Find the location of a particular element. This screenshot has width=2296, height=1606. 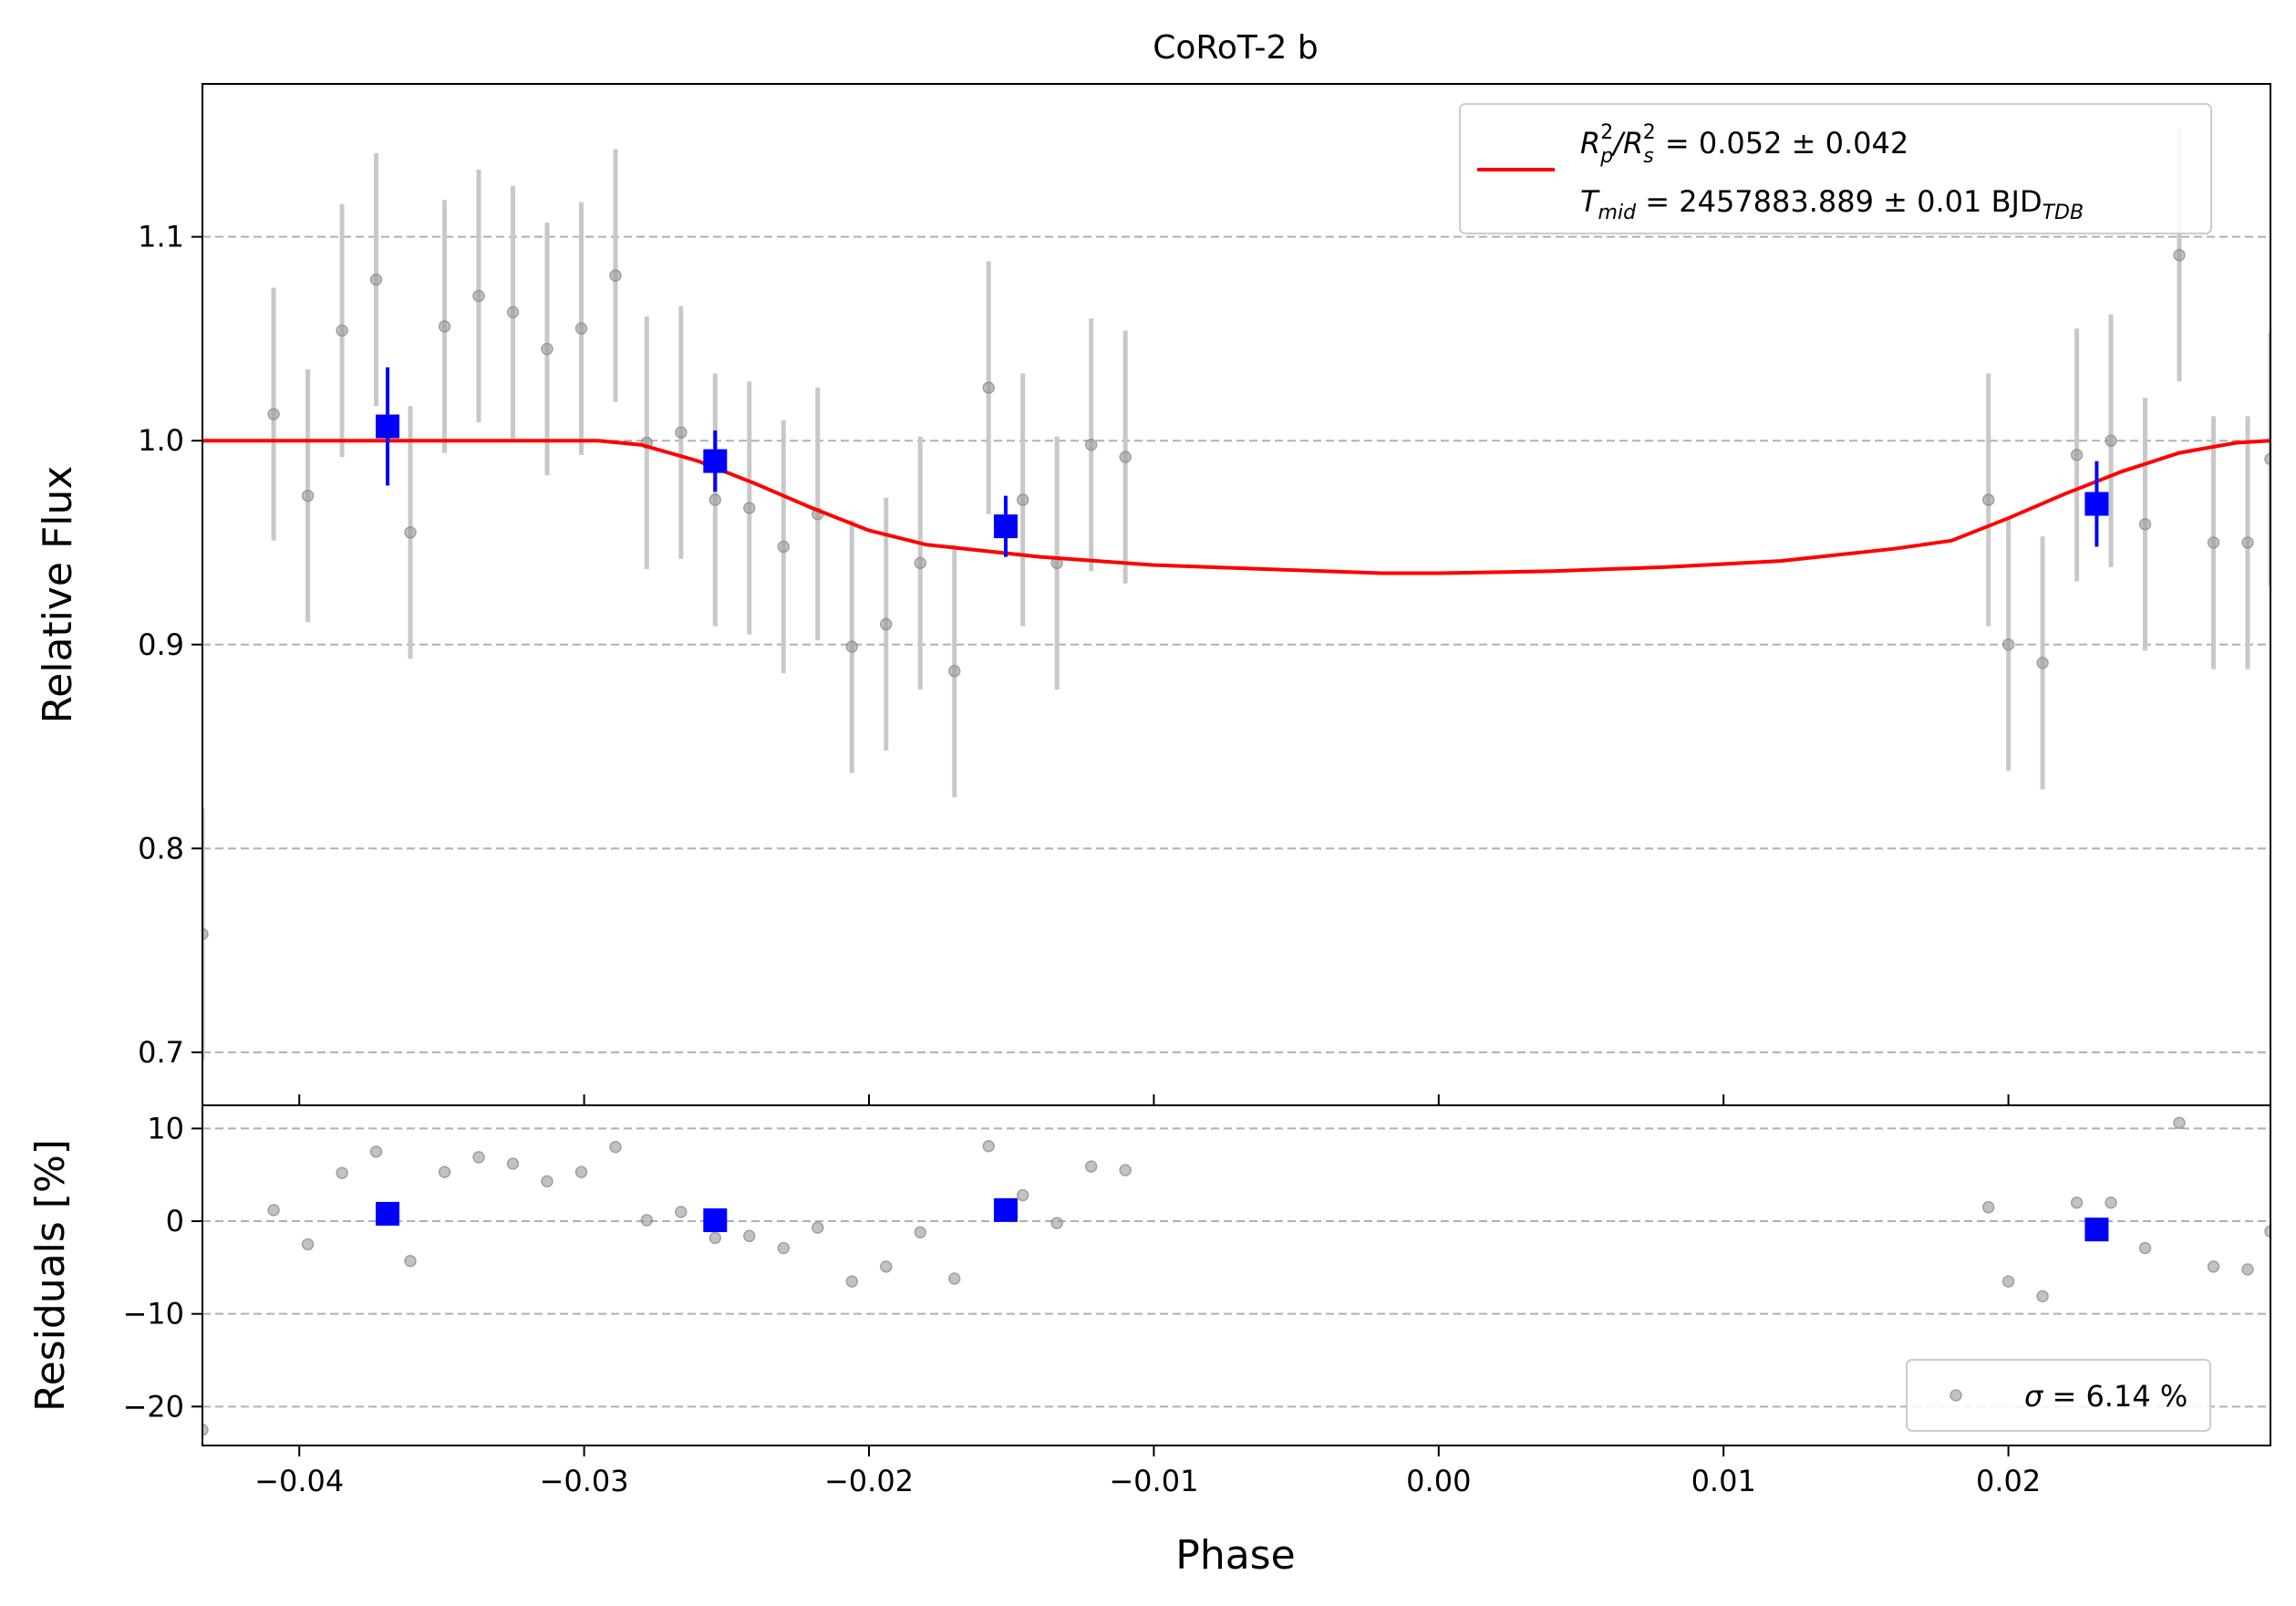

residual-legend-sigma: σ = 6.14 % is located at coordinates (2105, 1396).